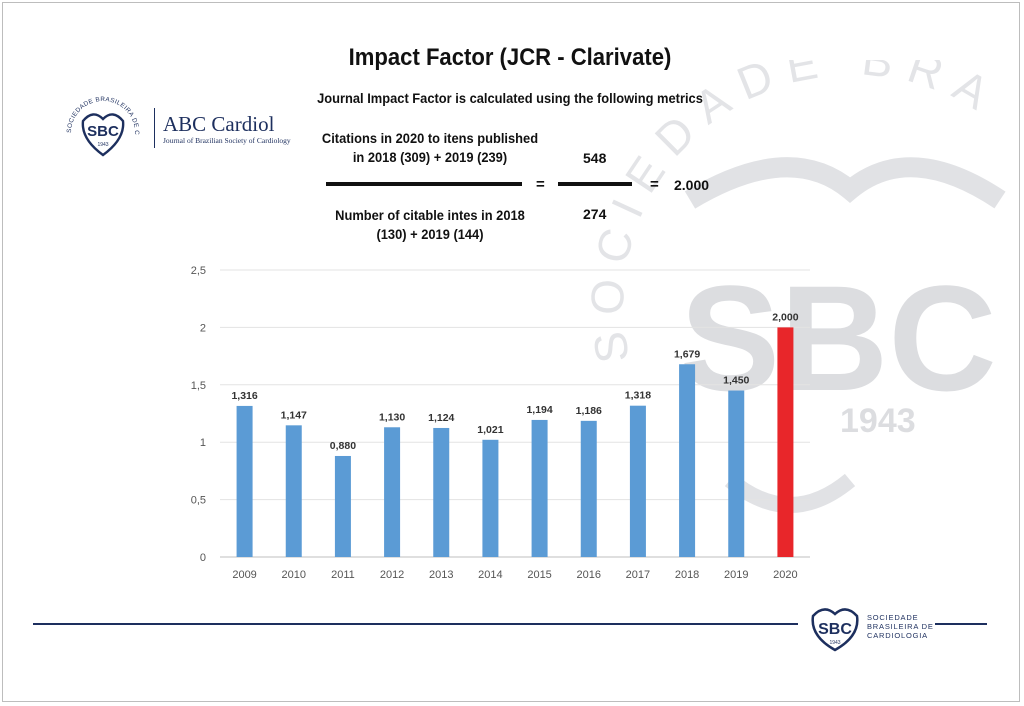 The image size is (1024, 706). What do you see at coordinates (539, 488) in the screenshot?
I see `bar-2015` at bounding box center [539, 488].